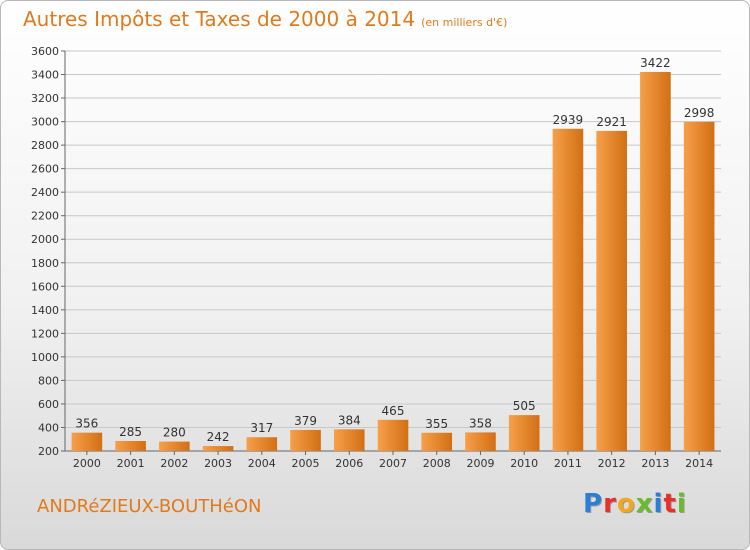 This screenshot has width=750, height=550. What do you see at coordinates (174, 463) in the screenshot?
I see `x-tick-label: 2002` at bounding box center [174, 463].